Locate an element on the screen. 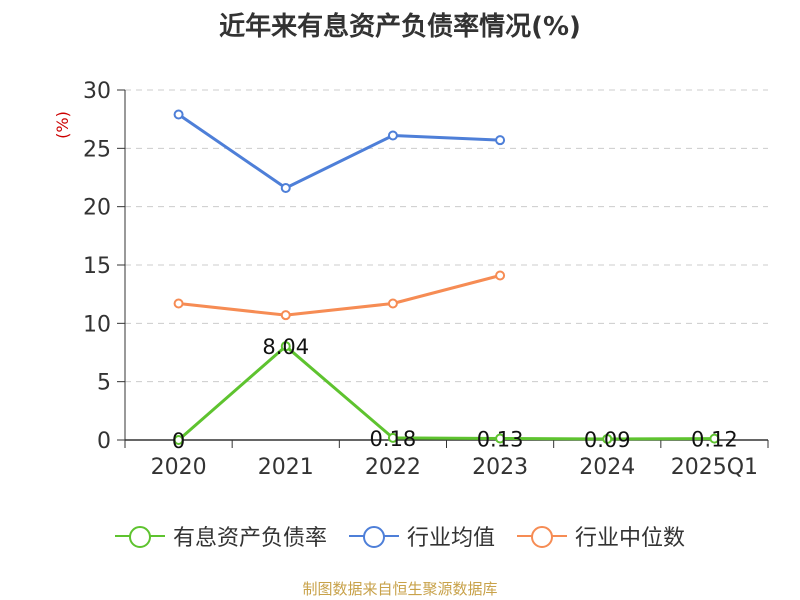 Image resolution: width=800 pixels, height=600 pixels. data-label: 0 is located at coordinates (178, 441).